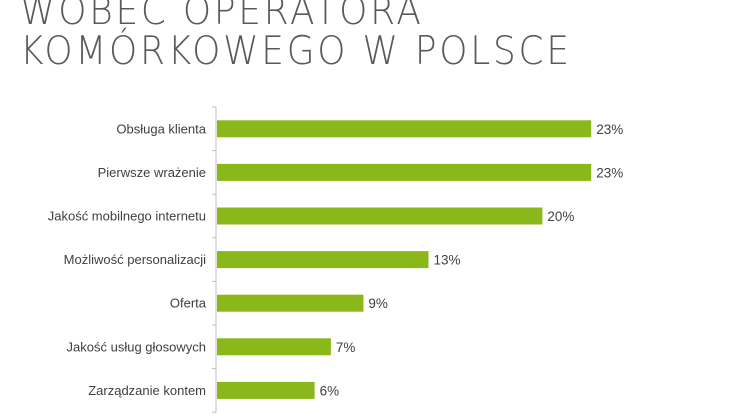  I want to click on data-label: 20%, so click(560, 216).